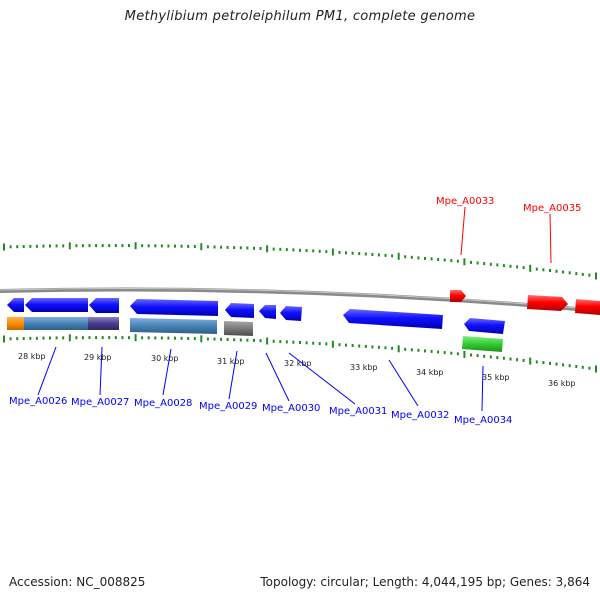 Image resolution: width=600 pixels, height=600 pixels. What do you see at coordinates (255, 334) in the screenshot?
I see `feature-track` at bounding box center [255, 334].